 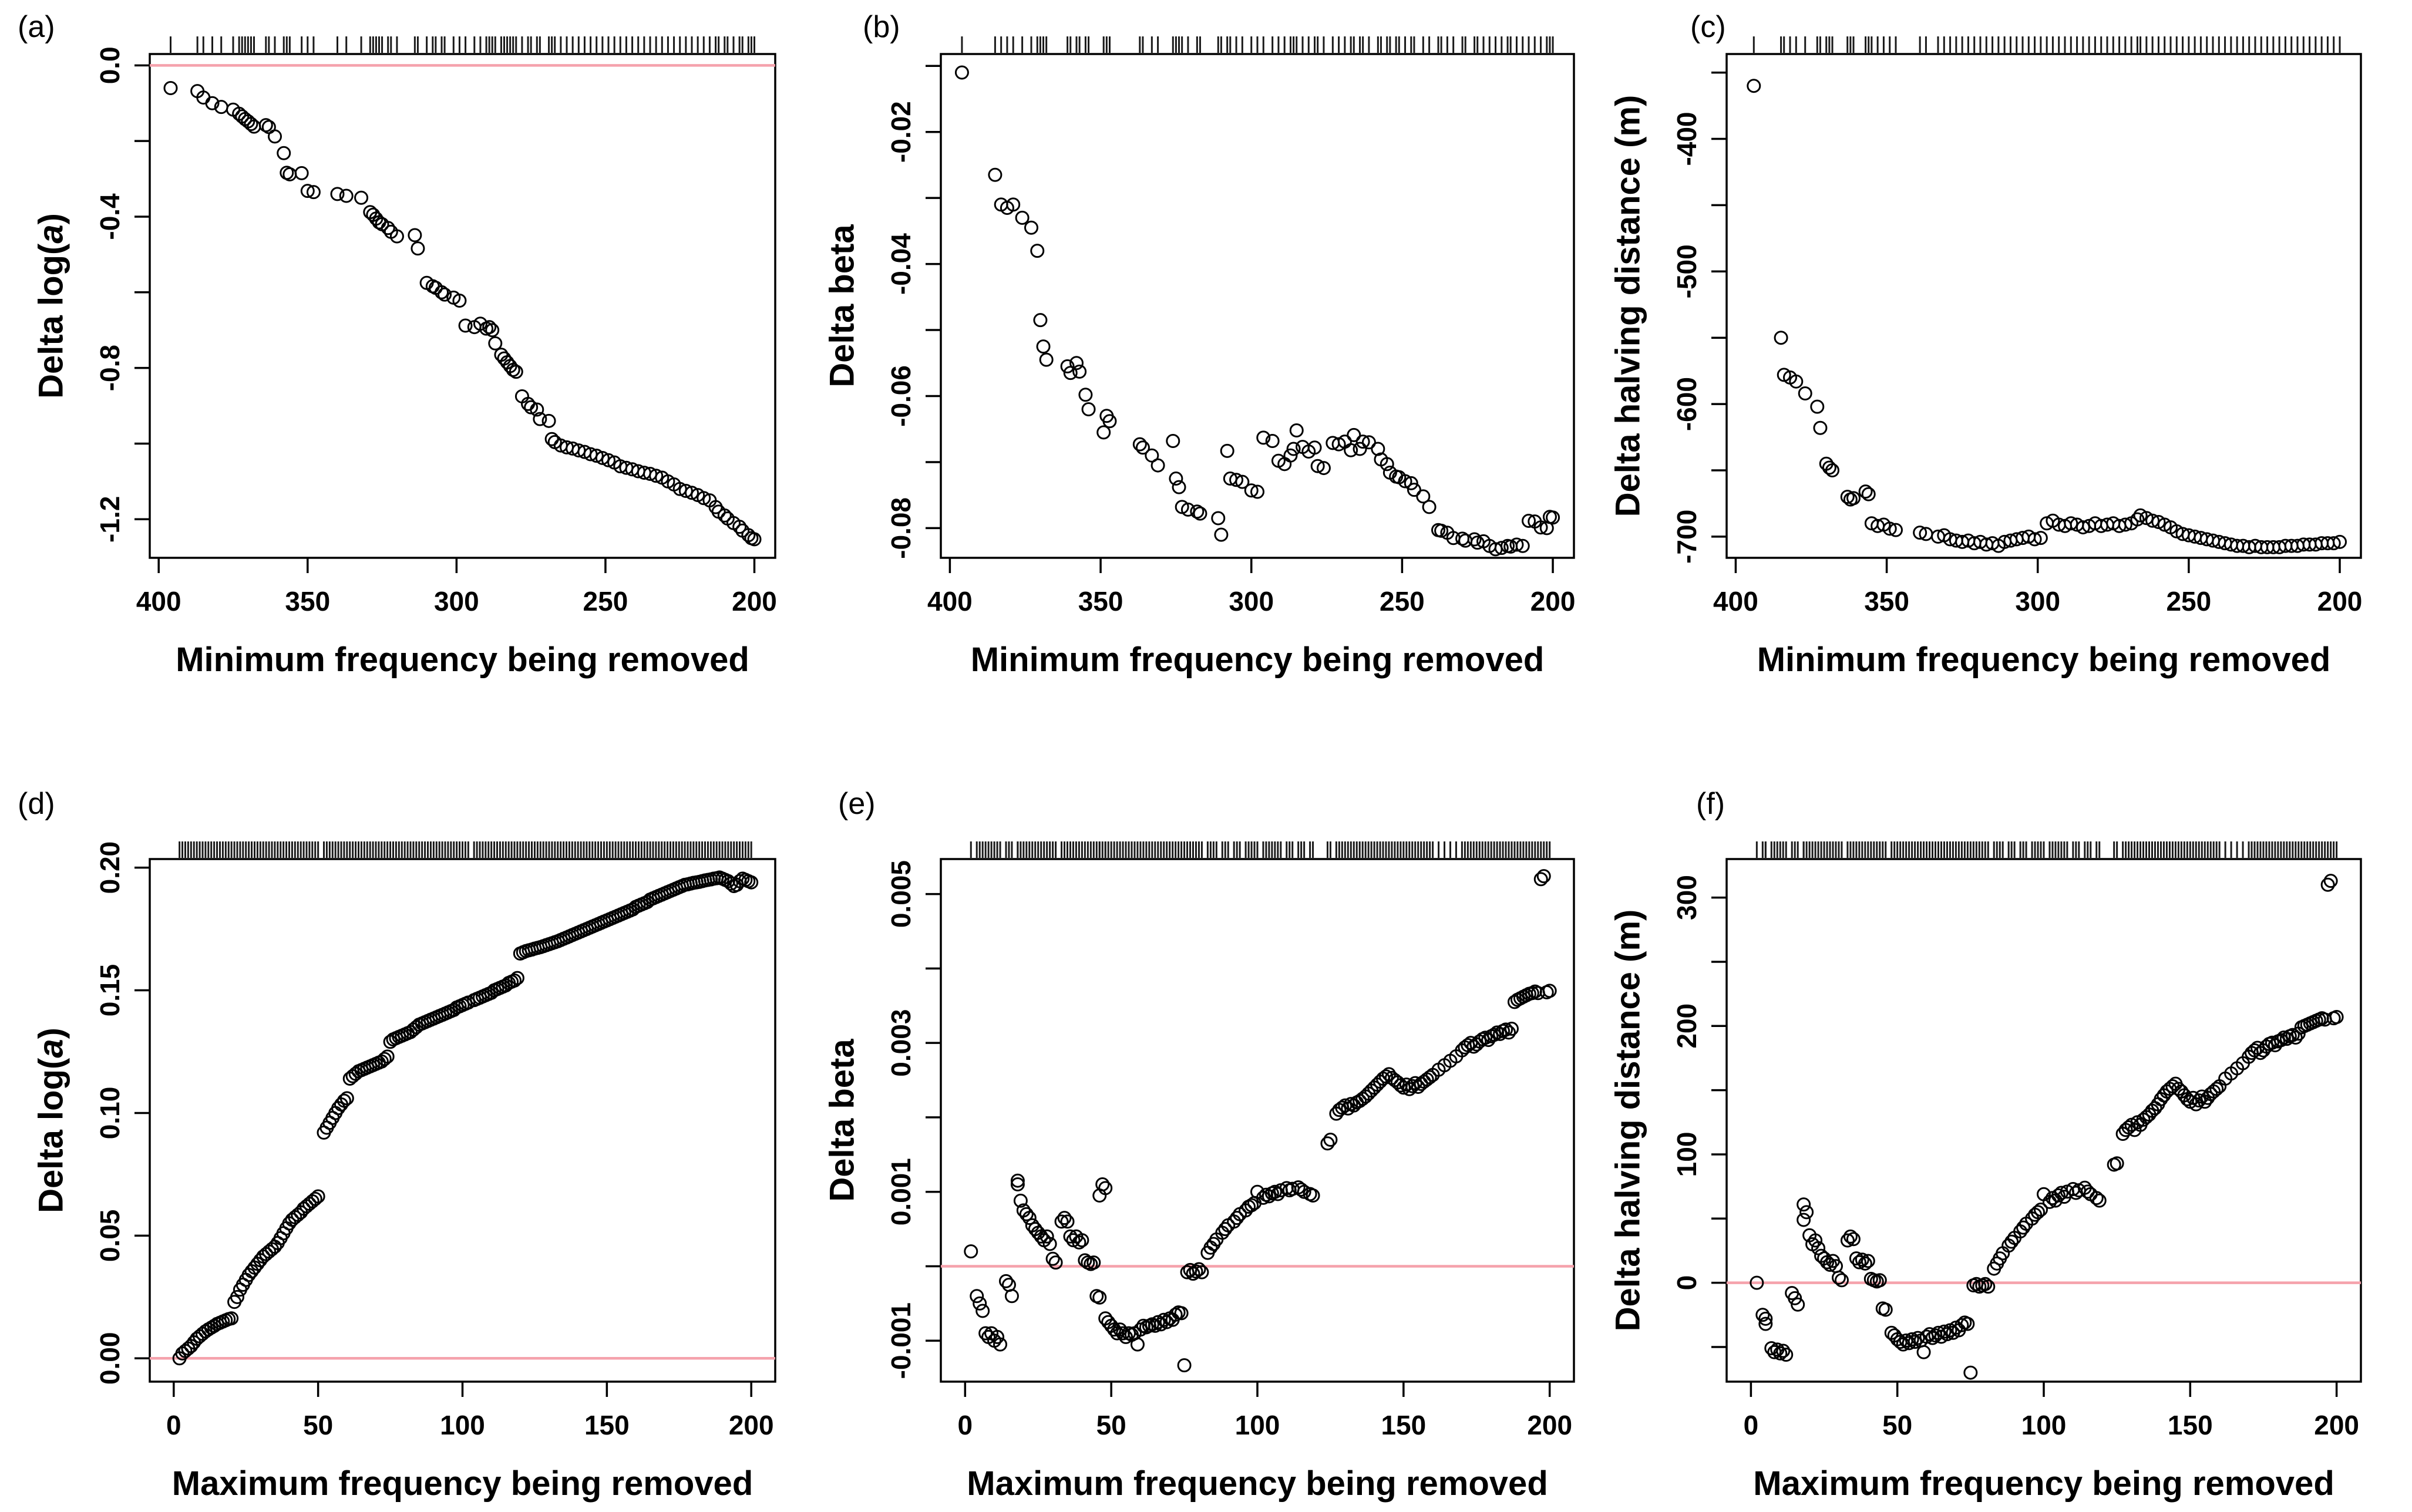 I want to click on panel-e-tag: (e), so click(x=857, y=804).